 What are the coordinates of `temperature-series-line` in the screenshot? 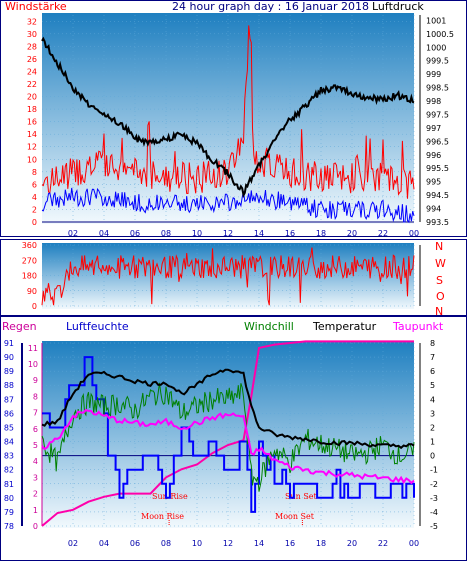 It's located at (228, 409).